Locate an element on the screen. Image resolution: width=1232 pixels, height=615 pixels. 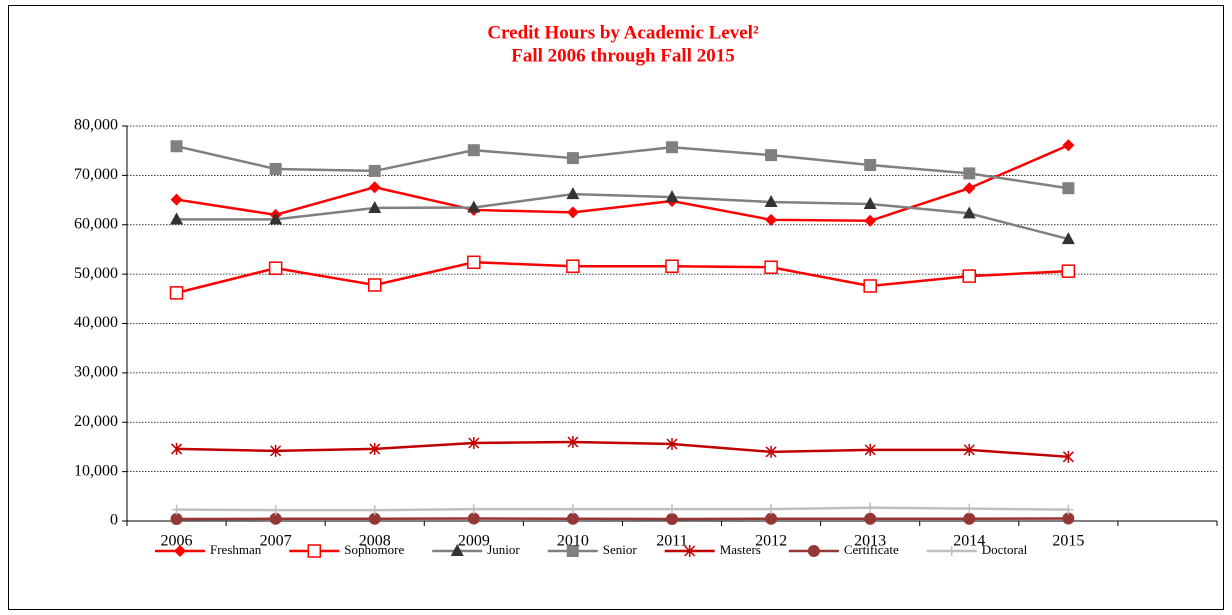
x-tick-label: 2010 is located at coordinates (573, 541).